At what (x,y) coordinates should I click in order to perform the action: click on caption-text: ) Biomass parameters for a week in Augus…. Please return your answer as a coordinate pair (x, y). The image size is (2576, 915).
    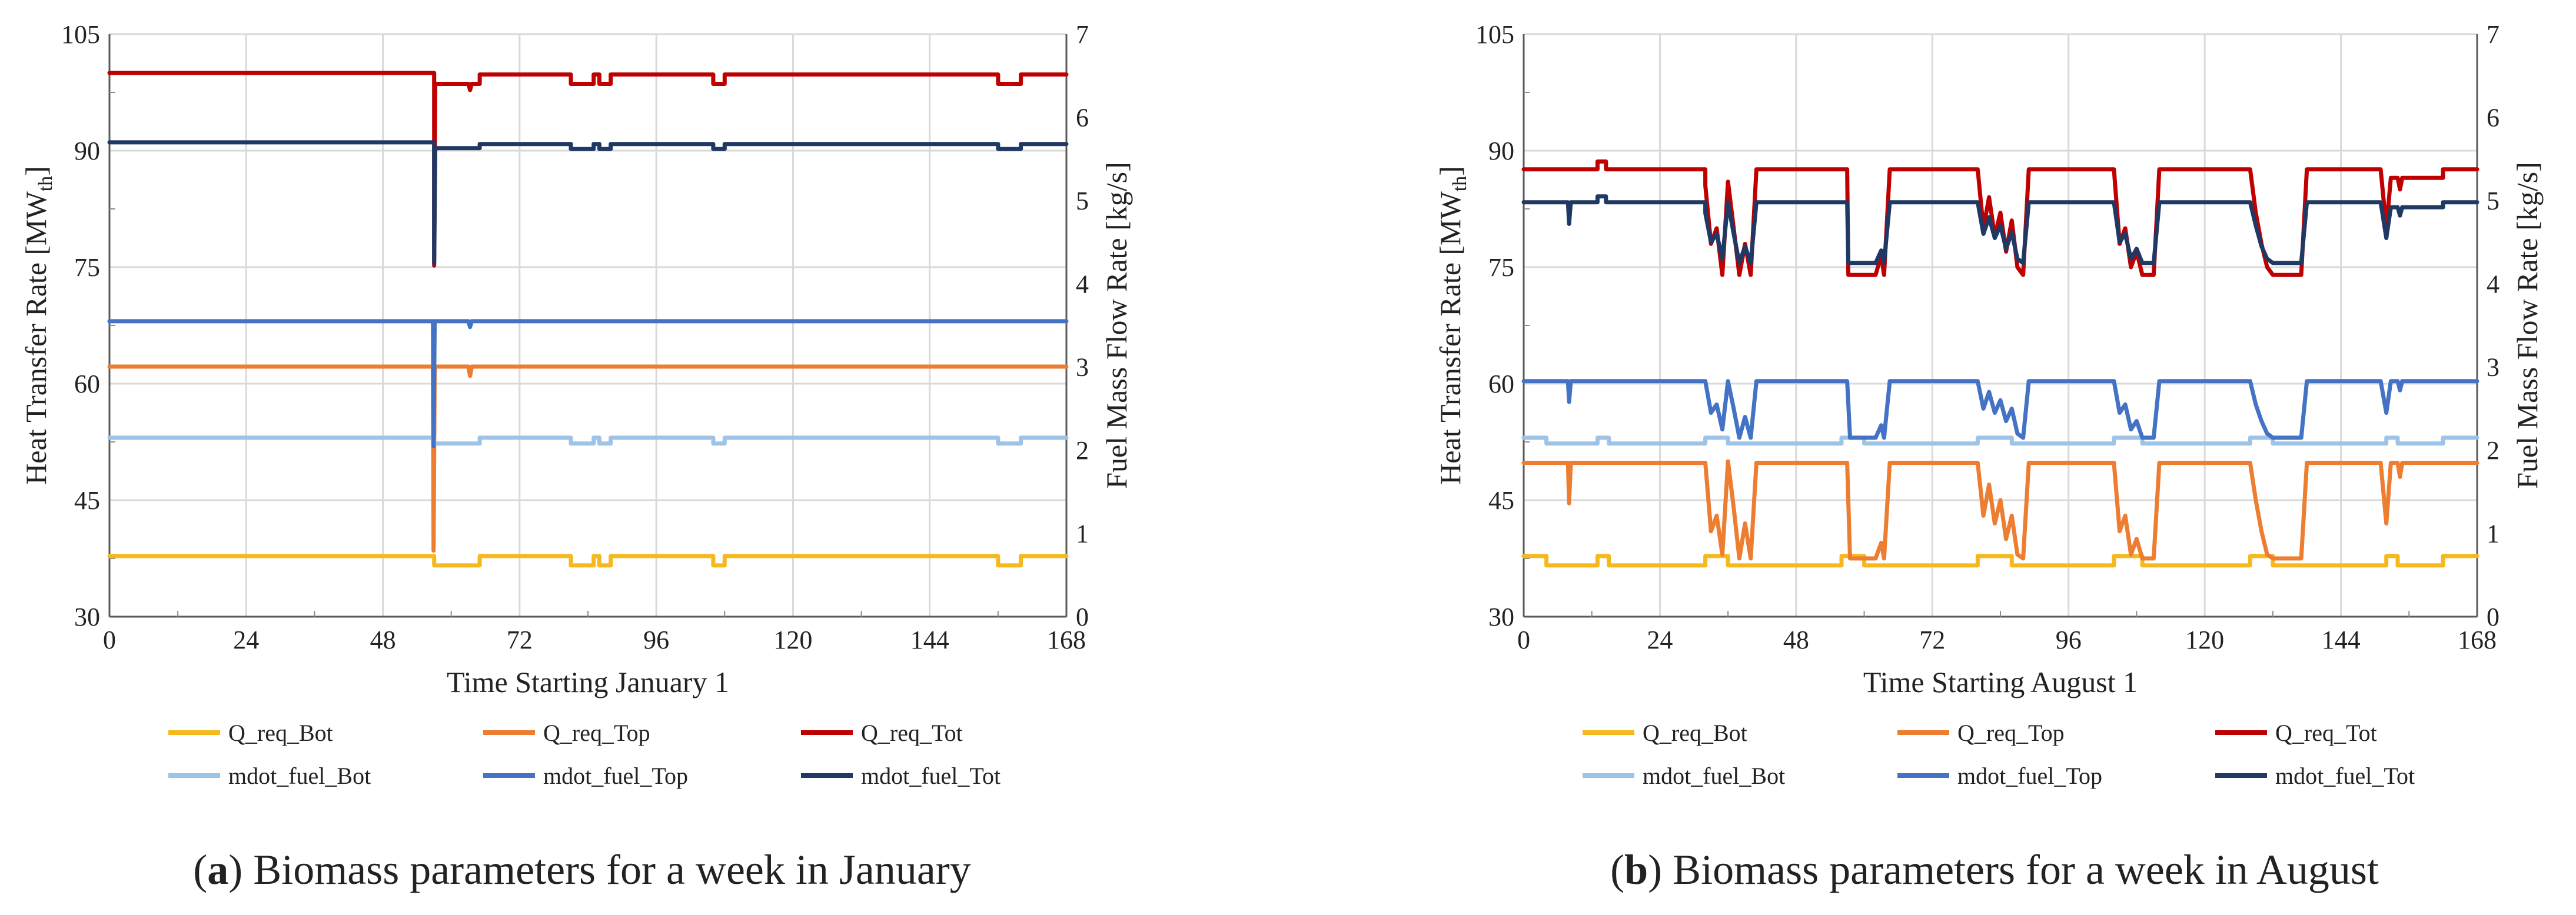
    Looking at the image, I should click on (2013, 870).